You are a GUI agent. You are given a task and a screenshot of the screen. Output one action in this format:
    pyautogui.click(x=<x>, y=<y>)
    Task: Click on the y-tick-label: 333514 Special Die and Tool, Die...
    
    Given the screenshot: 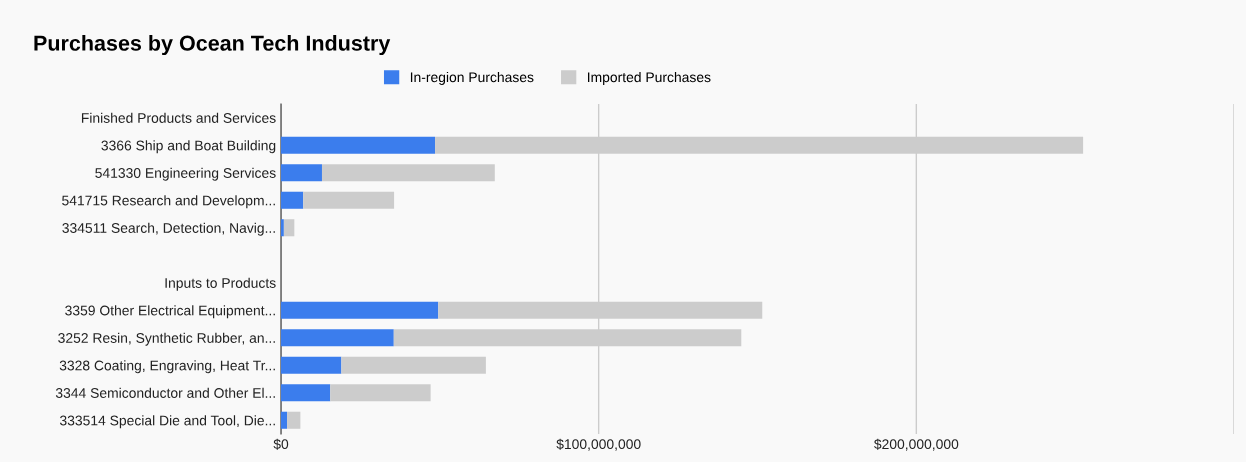 What is the action you would take?
    pyautogui.click(x=167, y=422)
    